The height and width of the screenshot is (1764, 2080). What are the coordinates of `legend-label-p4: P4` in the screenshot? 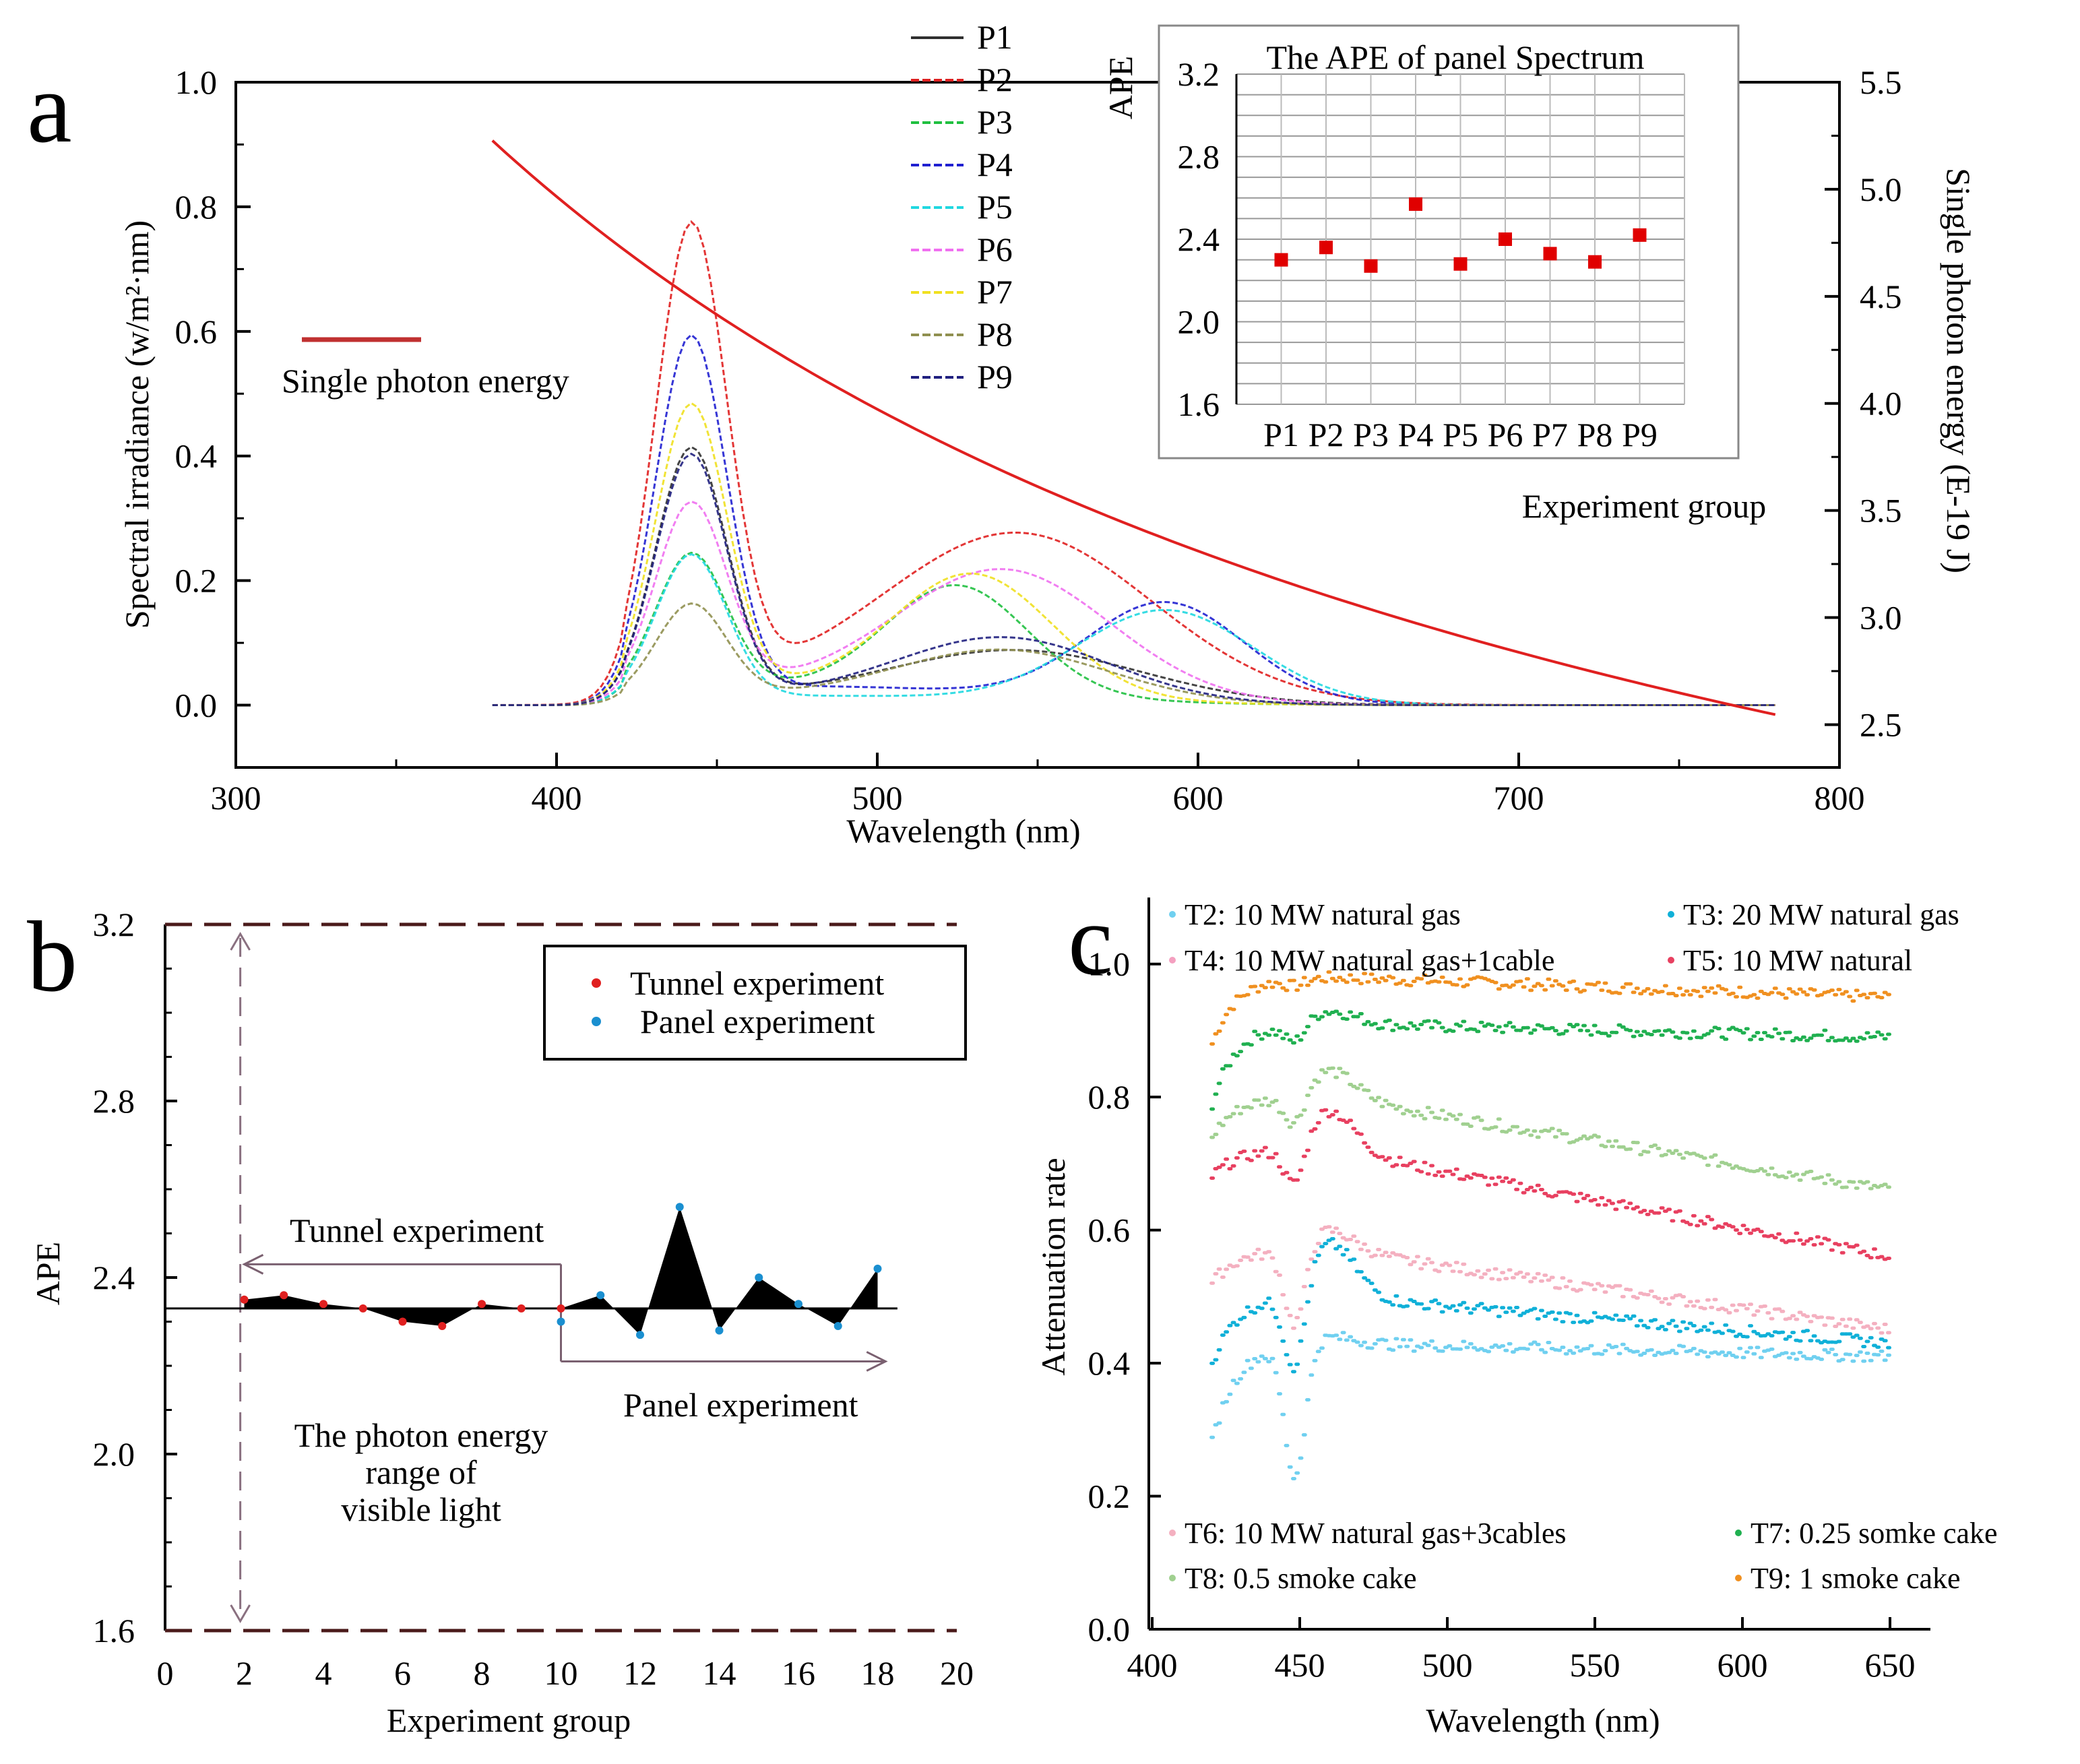 It's located at (995, 164).